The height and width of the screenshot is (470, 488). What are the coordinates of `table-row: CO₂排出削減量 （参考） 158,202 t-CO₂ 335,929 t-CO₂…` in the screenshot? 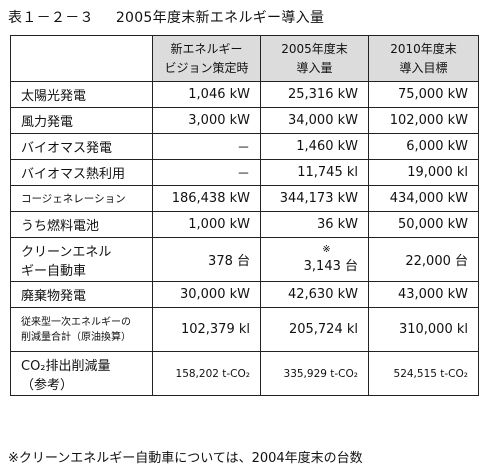 It's located at (244, 373).